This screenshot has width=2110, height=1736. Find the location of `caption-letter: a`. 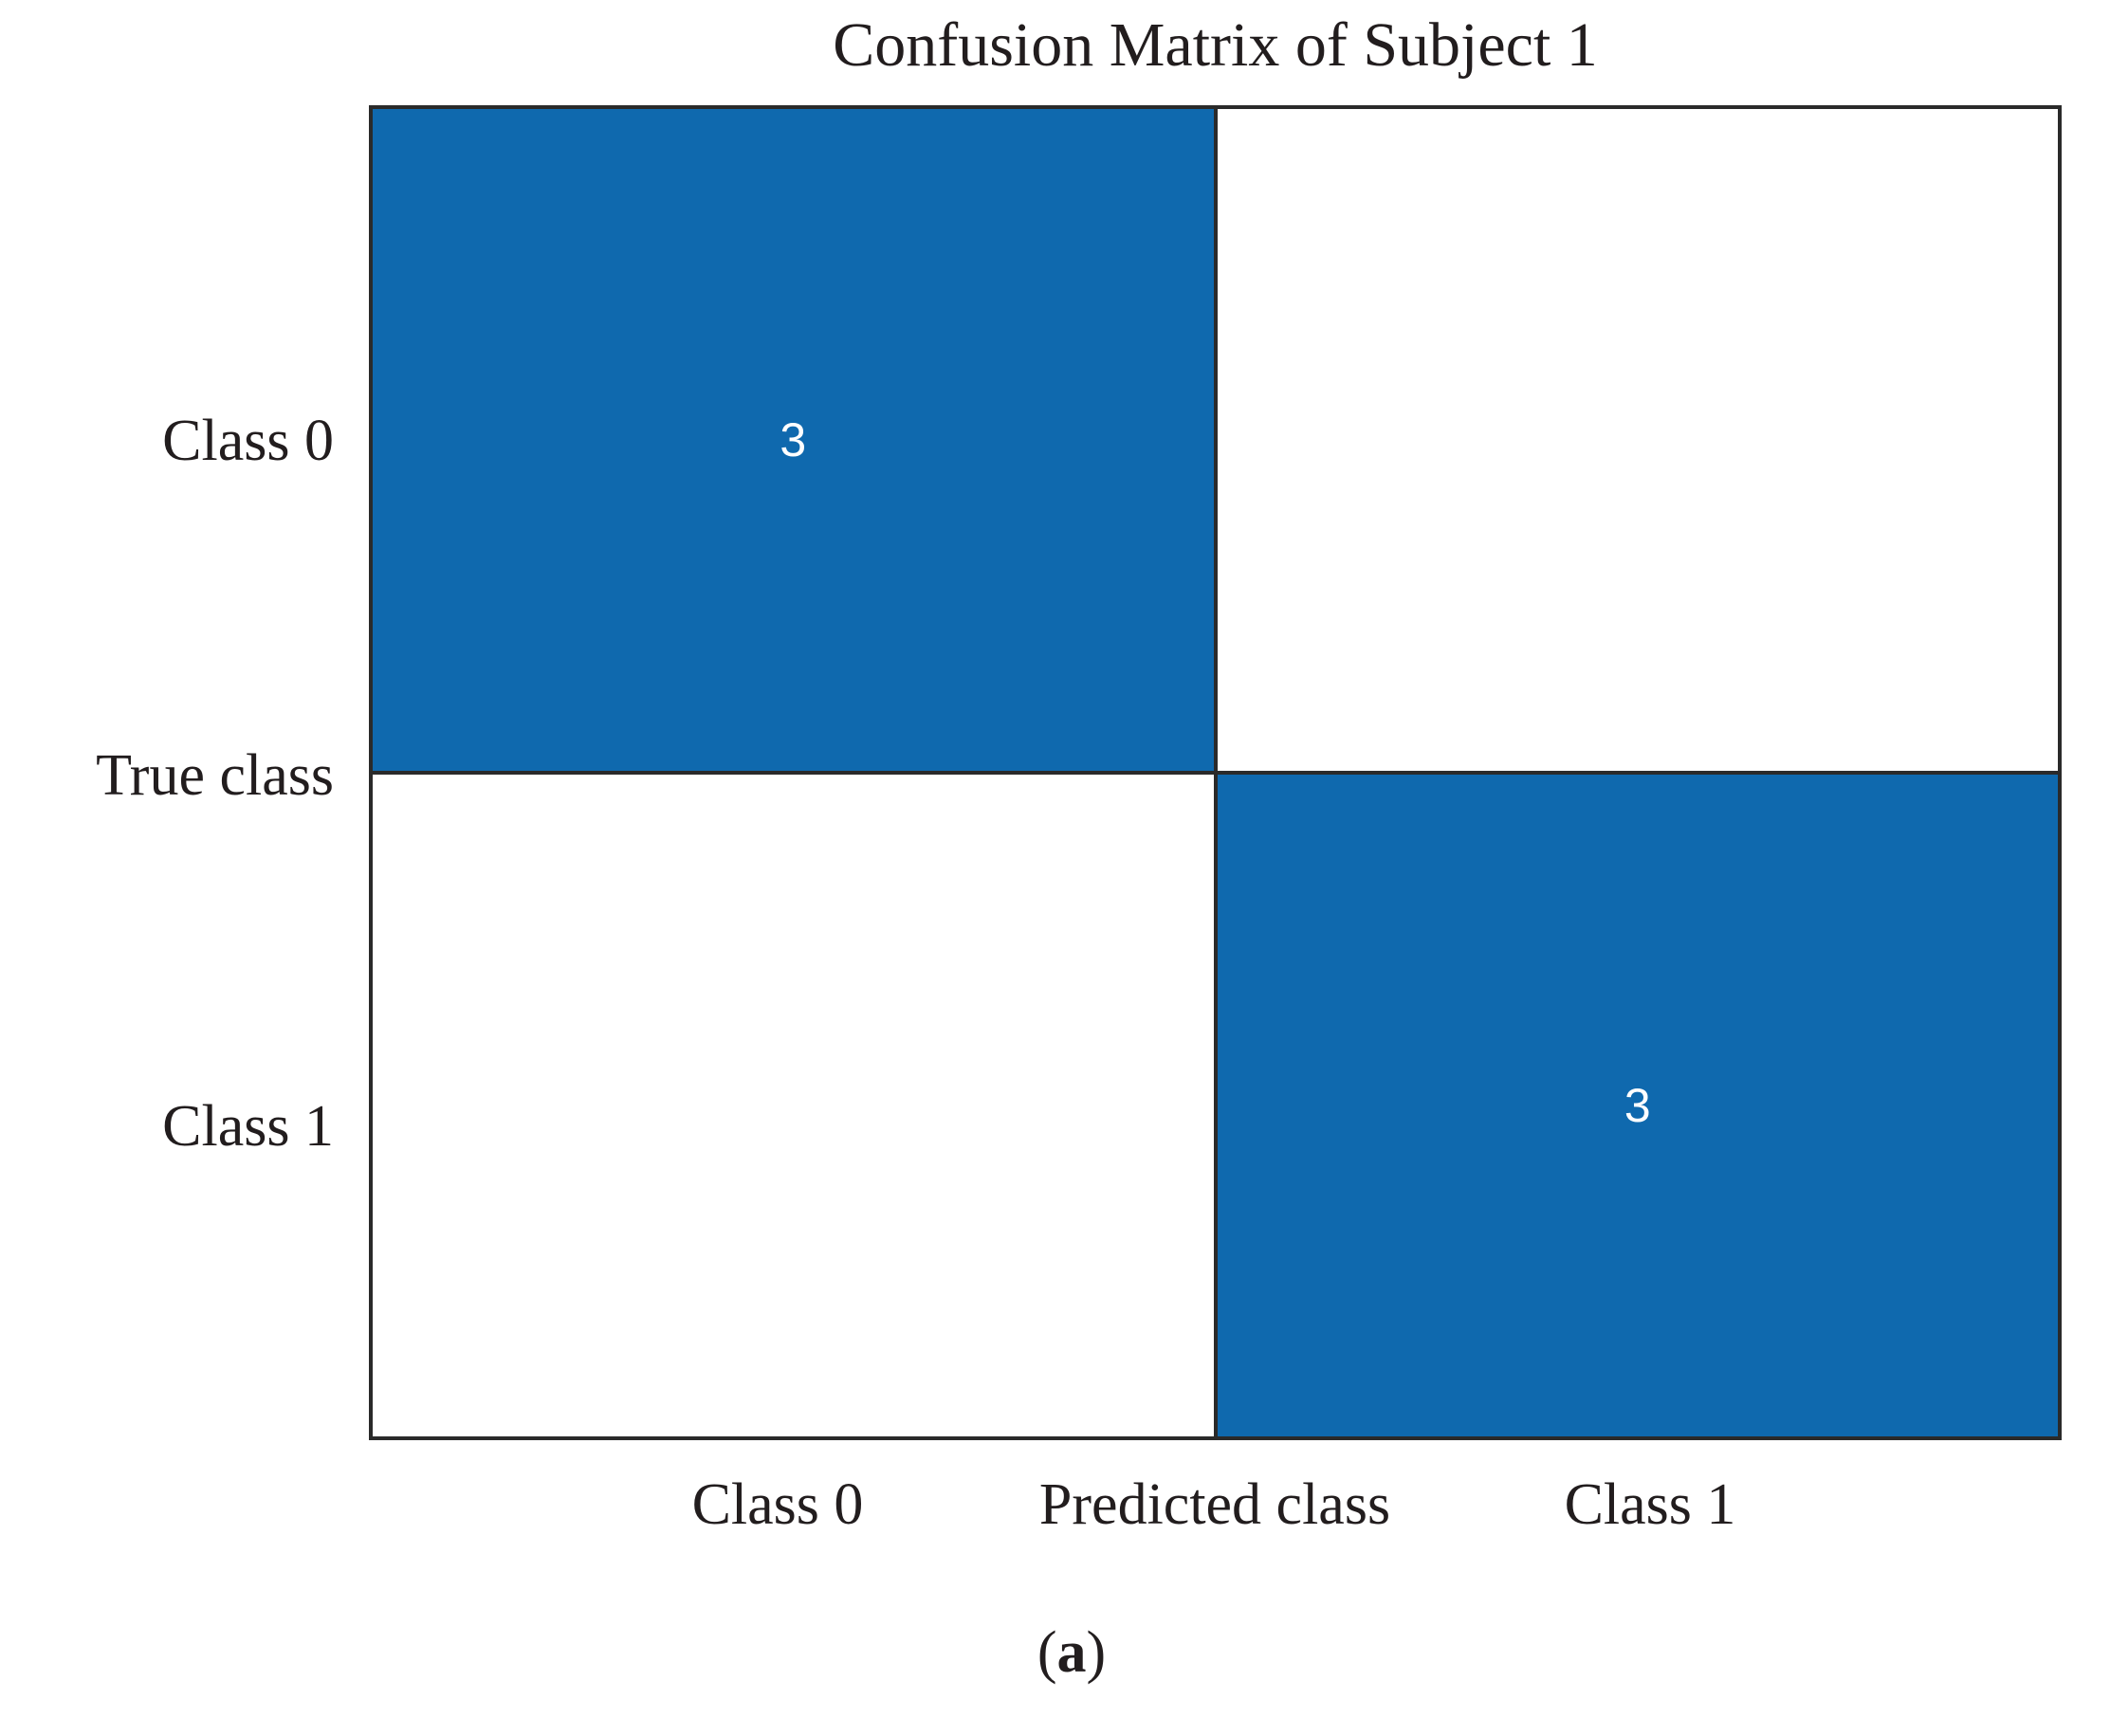

caption-letter: a is located at coordinates (1072, 1652).